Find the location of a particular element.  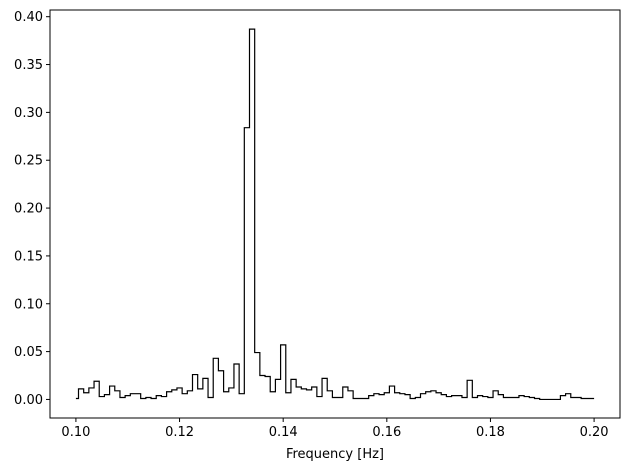

x-tick-label: 0.10 is located at coordinates (75, 432).